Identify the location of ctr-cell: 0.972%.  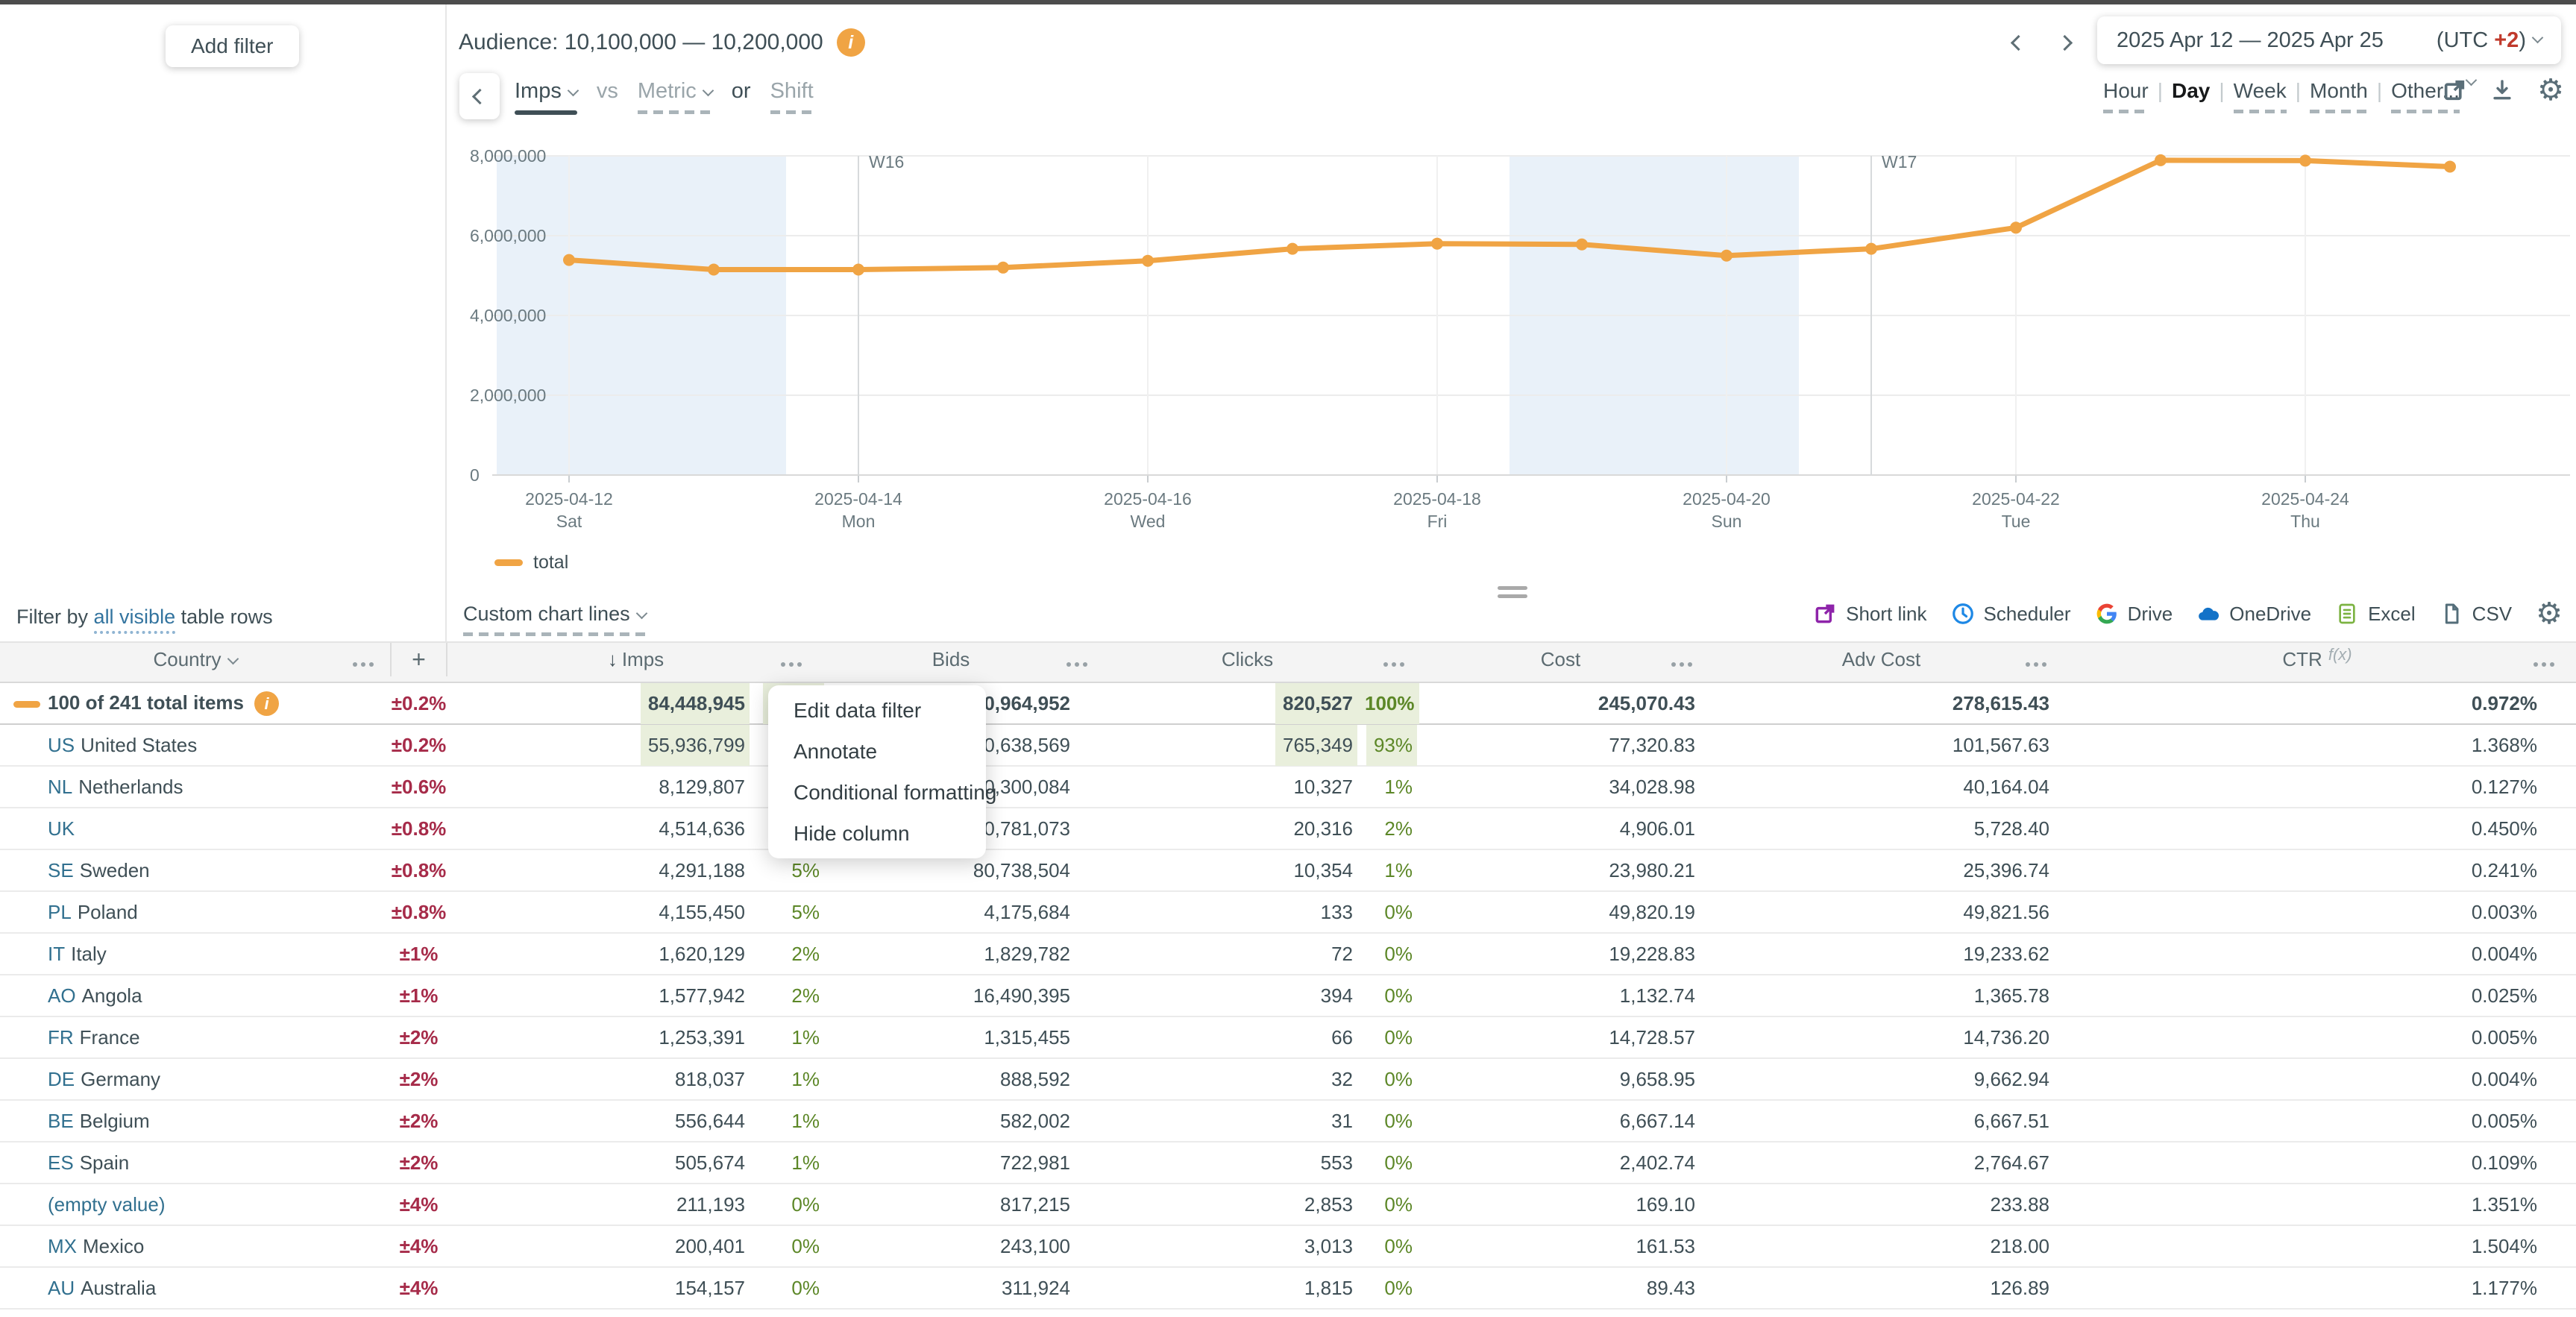
(2504, 703).